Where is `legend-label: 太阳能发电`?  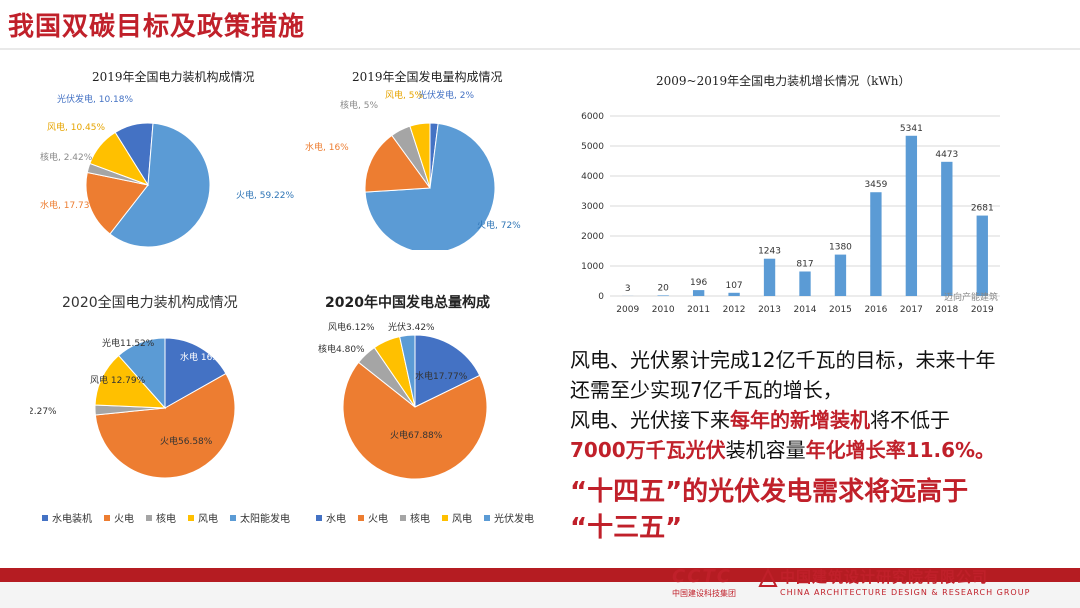 legend-label: 太阳能发电 is located at coordinates (265, 519).